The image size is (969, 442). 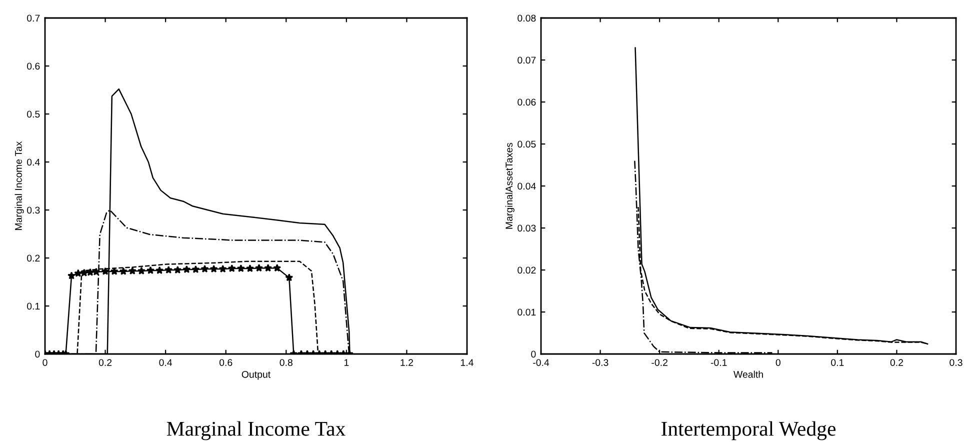 I want to click on y-tick-label: 0.3, so click(x=33, y=210).